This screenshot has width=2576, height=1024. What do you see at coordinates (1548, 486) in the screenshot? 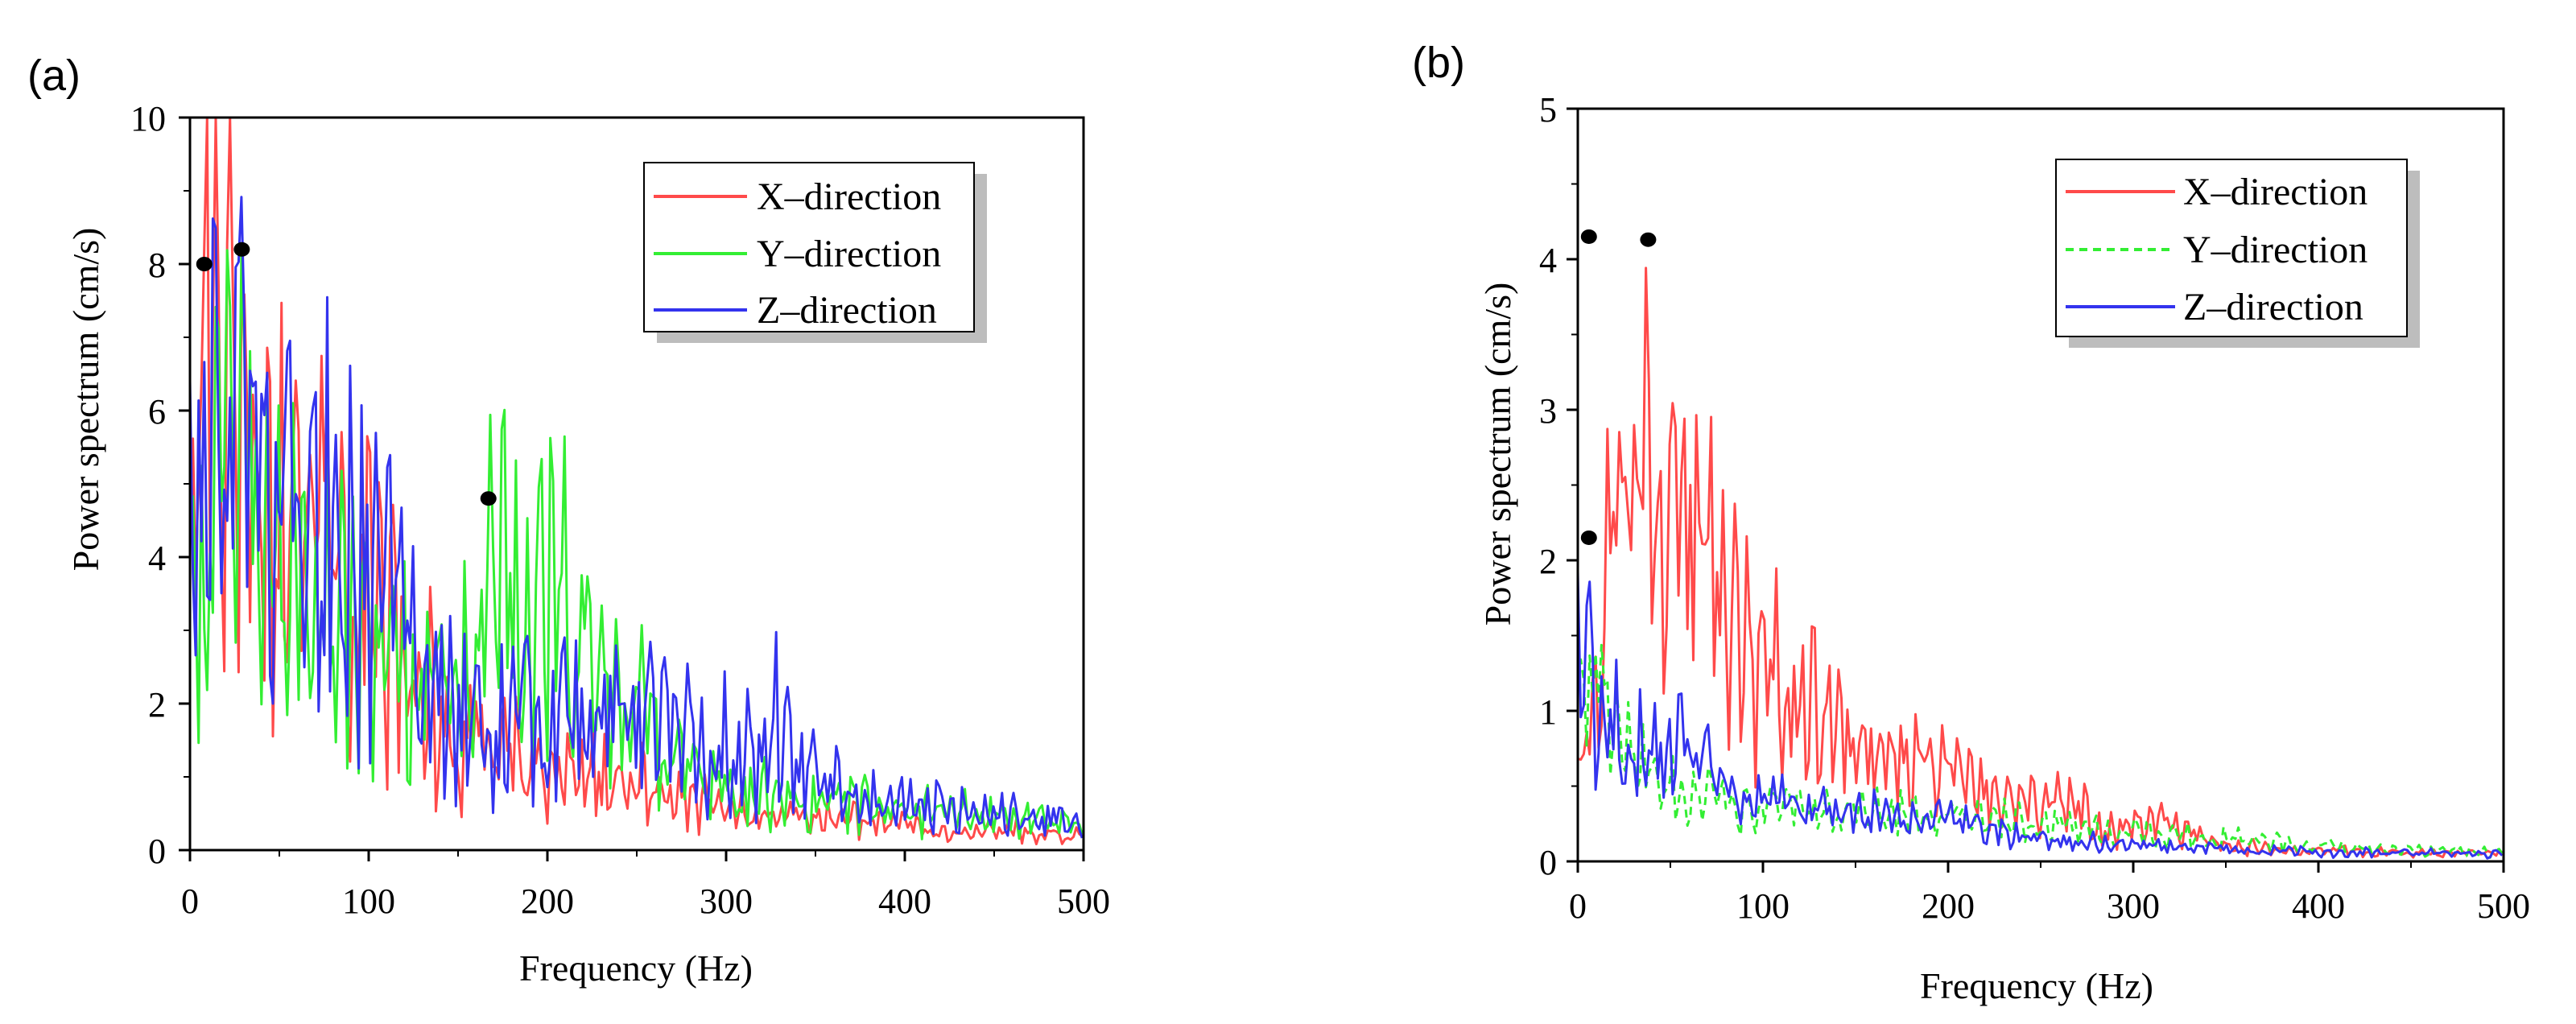
I see `panel-b-y-tick-labels: 0 1 2 3 4 5` at bounding box center [1548, 486].